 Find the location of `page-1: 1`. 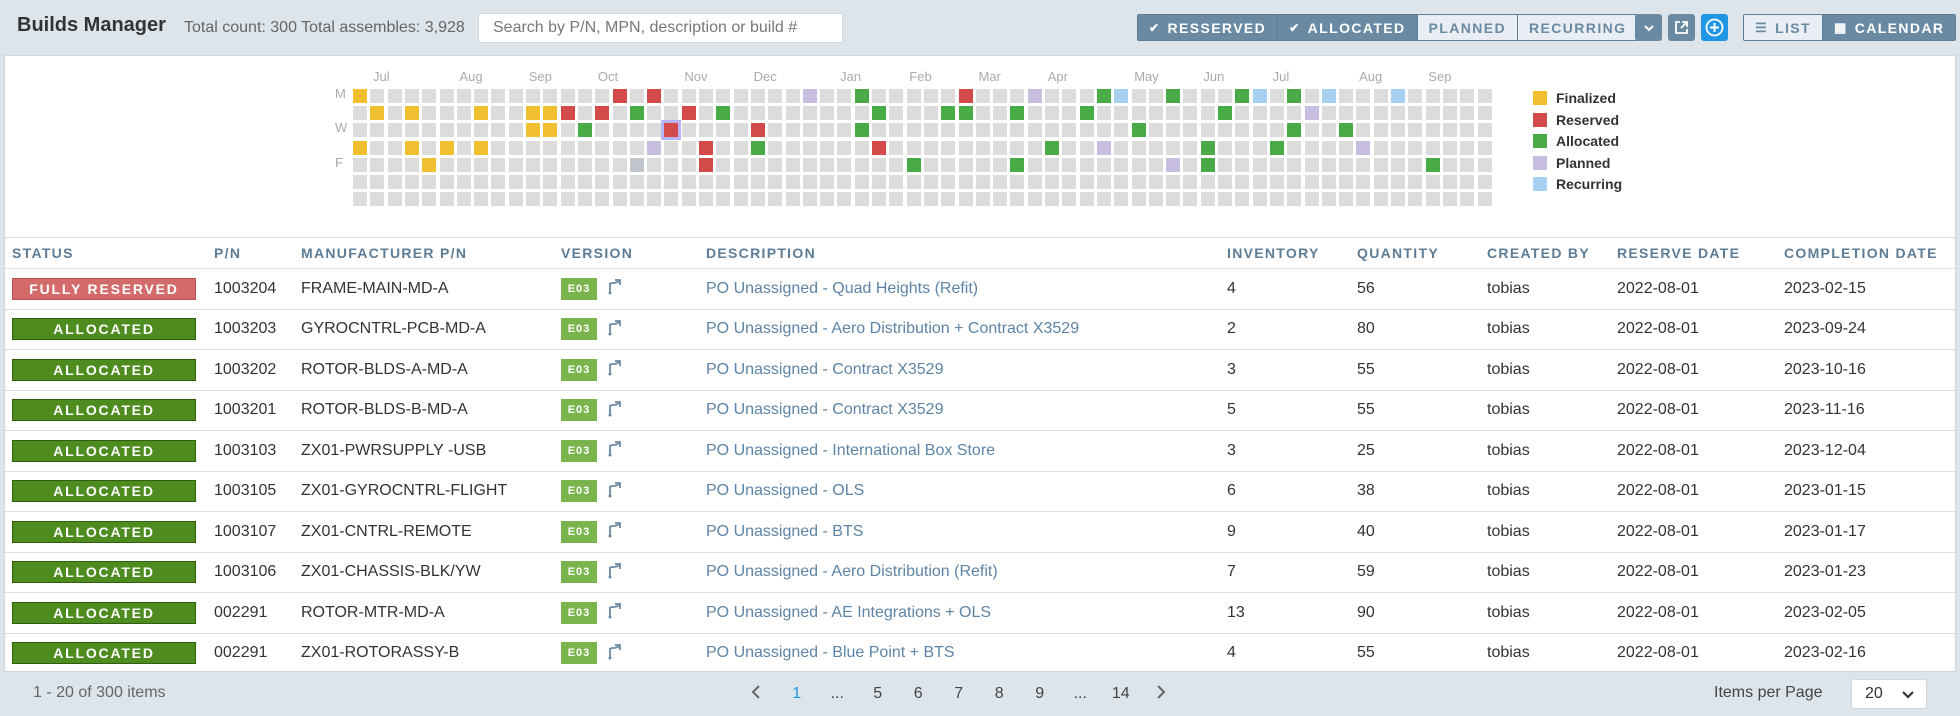

page-1: 1 is located at coordinates (797, 693).